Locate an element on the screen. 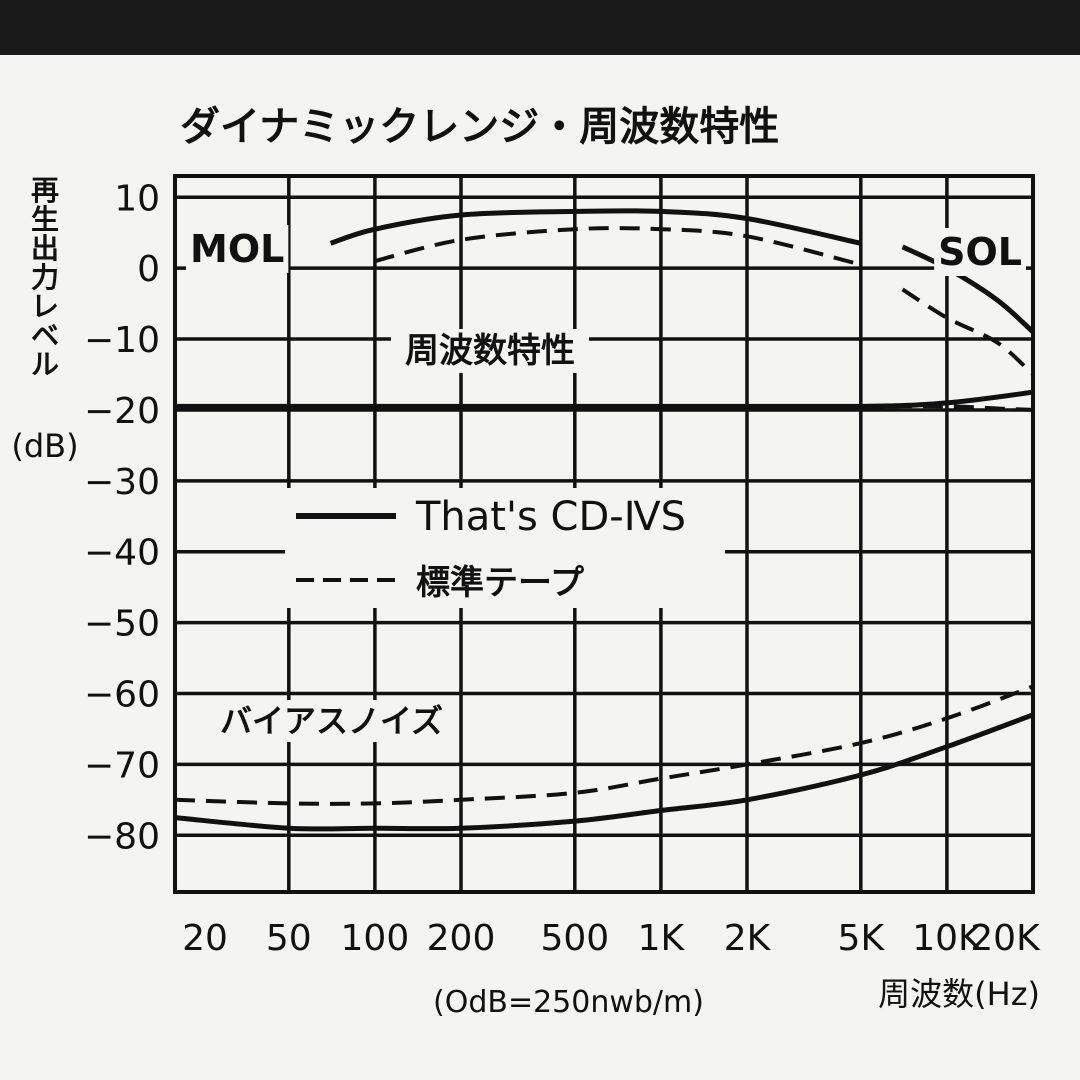 This screenshot has height=1080, width=1080. mol-label-group: MOL is located at coordinates (237, 249).